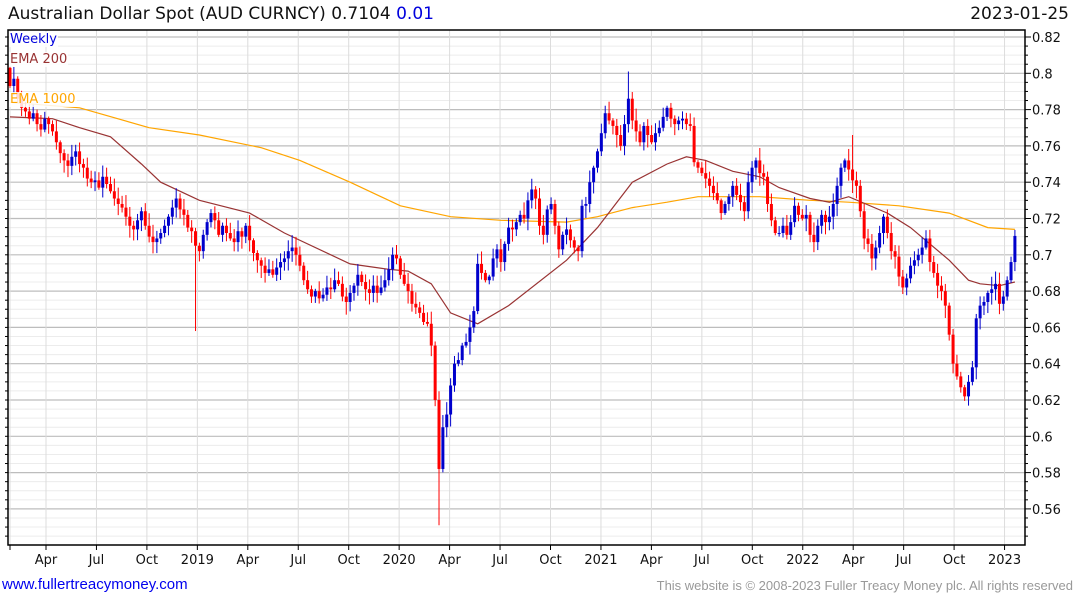 This screenshot has width=1075, height=600. Describe the element at coordinates (95, 584) in the screenshot. I see `website-link: www.fullertreacymoney.com` at that location.